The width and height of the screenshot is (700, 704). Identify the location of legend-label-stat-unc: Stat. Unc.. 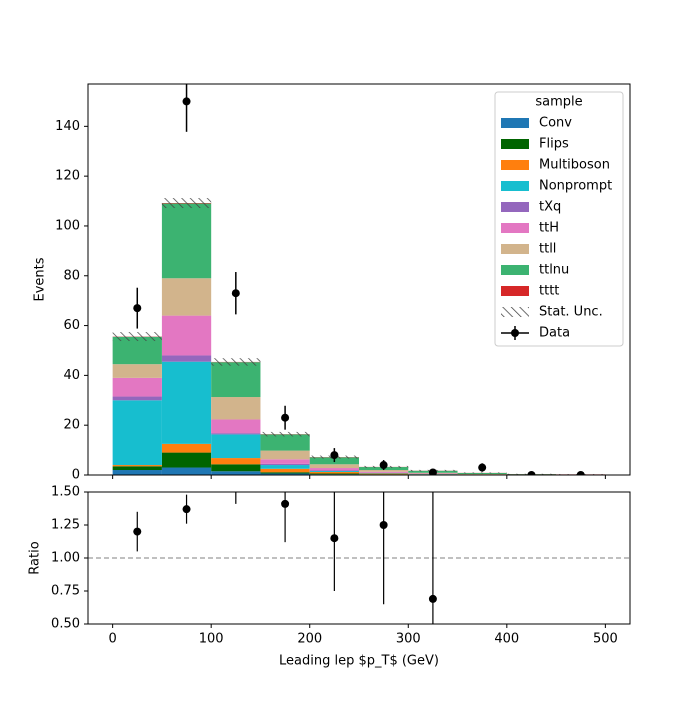
(571, 312).